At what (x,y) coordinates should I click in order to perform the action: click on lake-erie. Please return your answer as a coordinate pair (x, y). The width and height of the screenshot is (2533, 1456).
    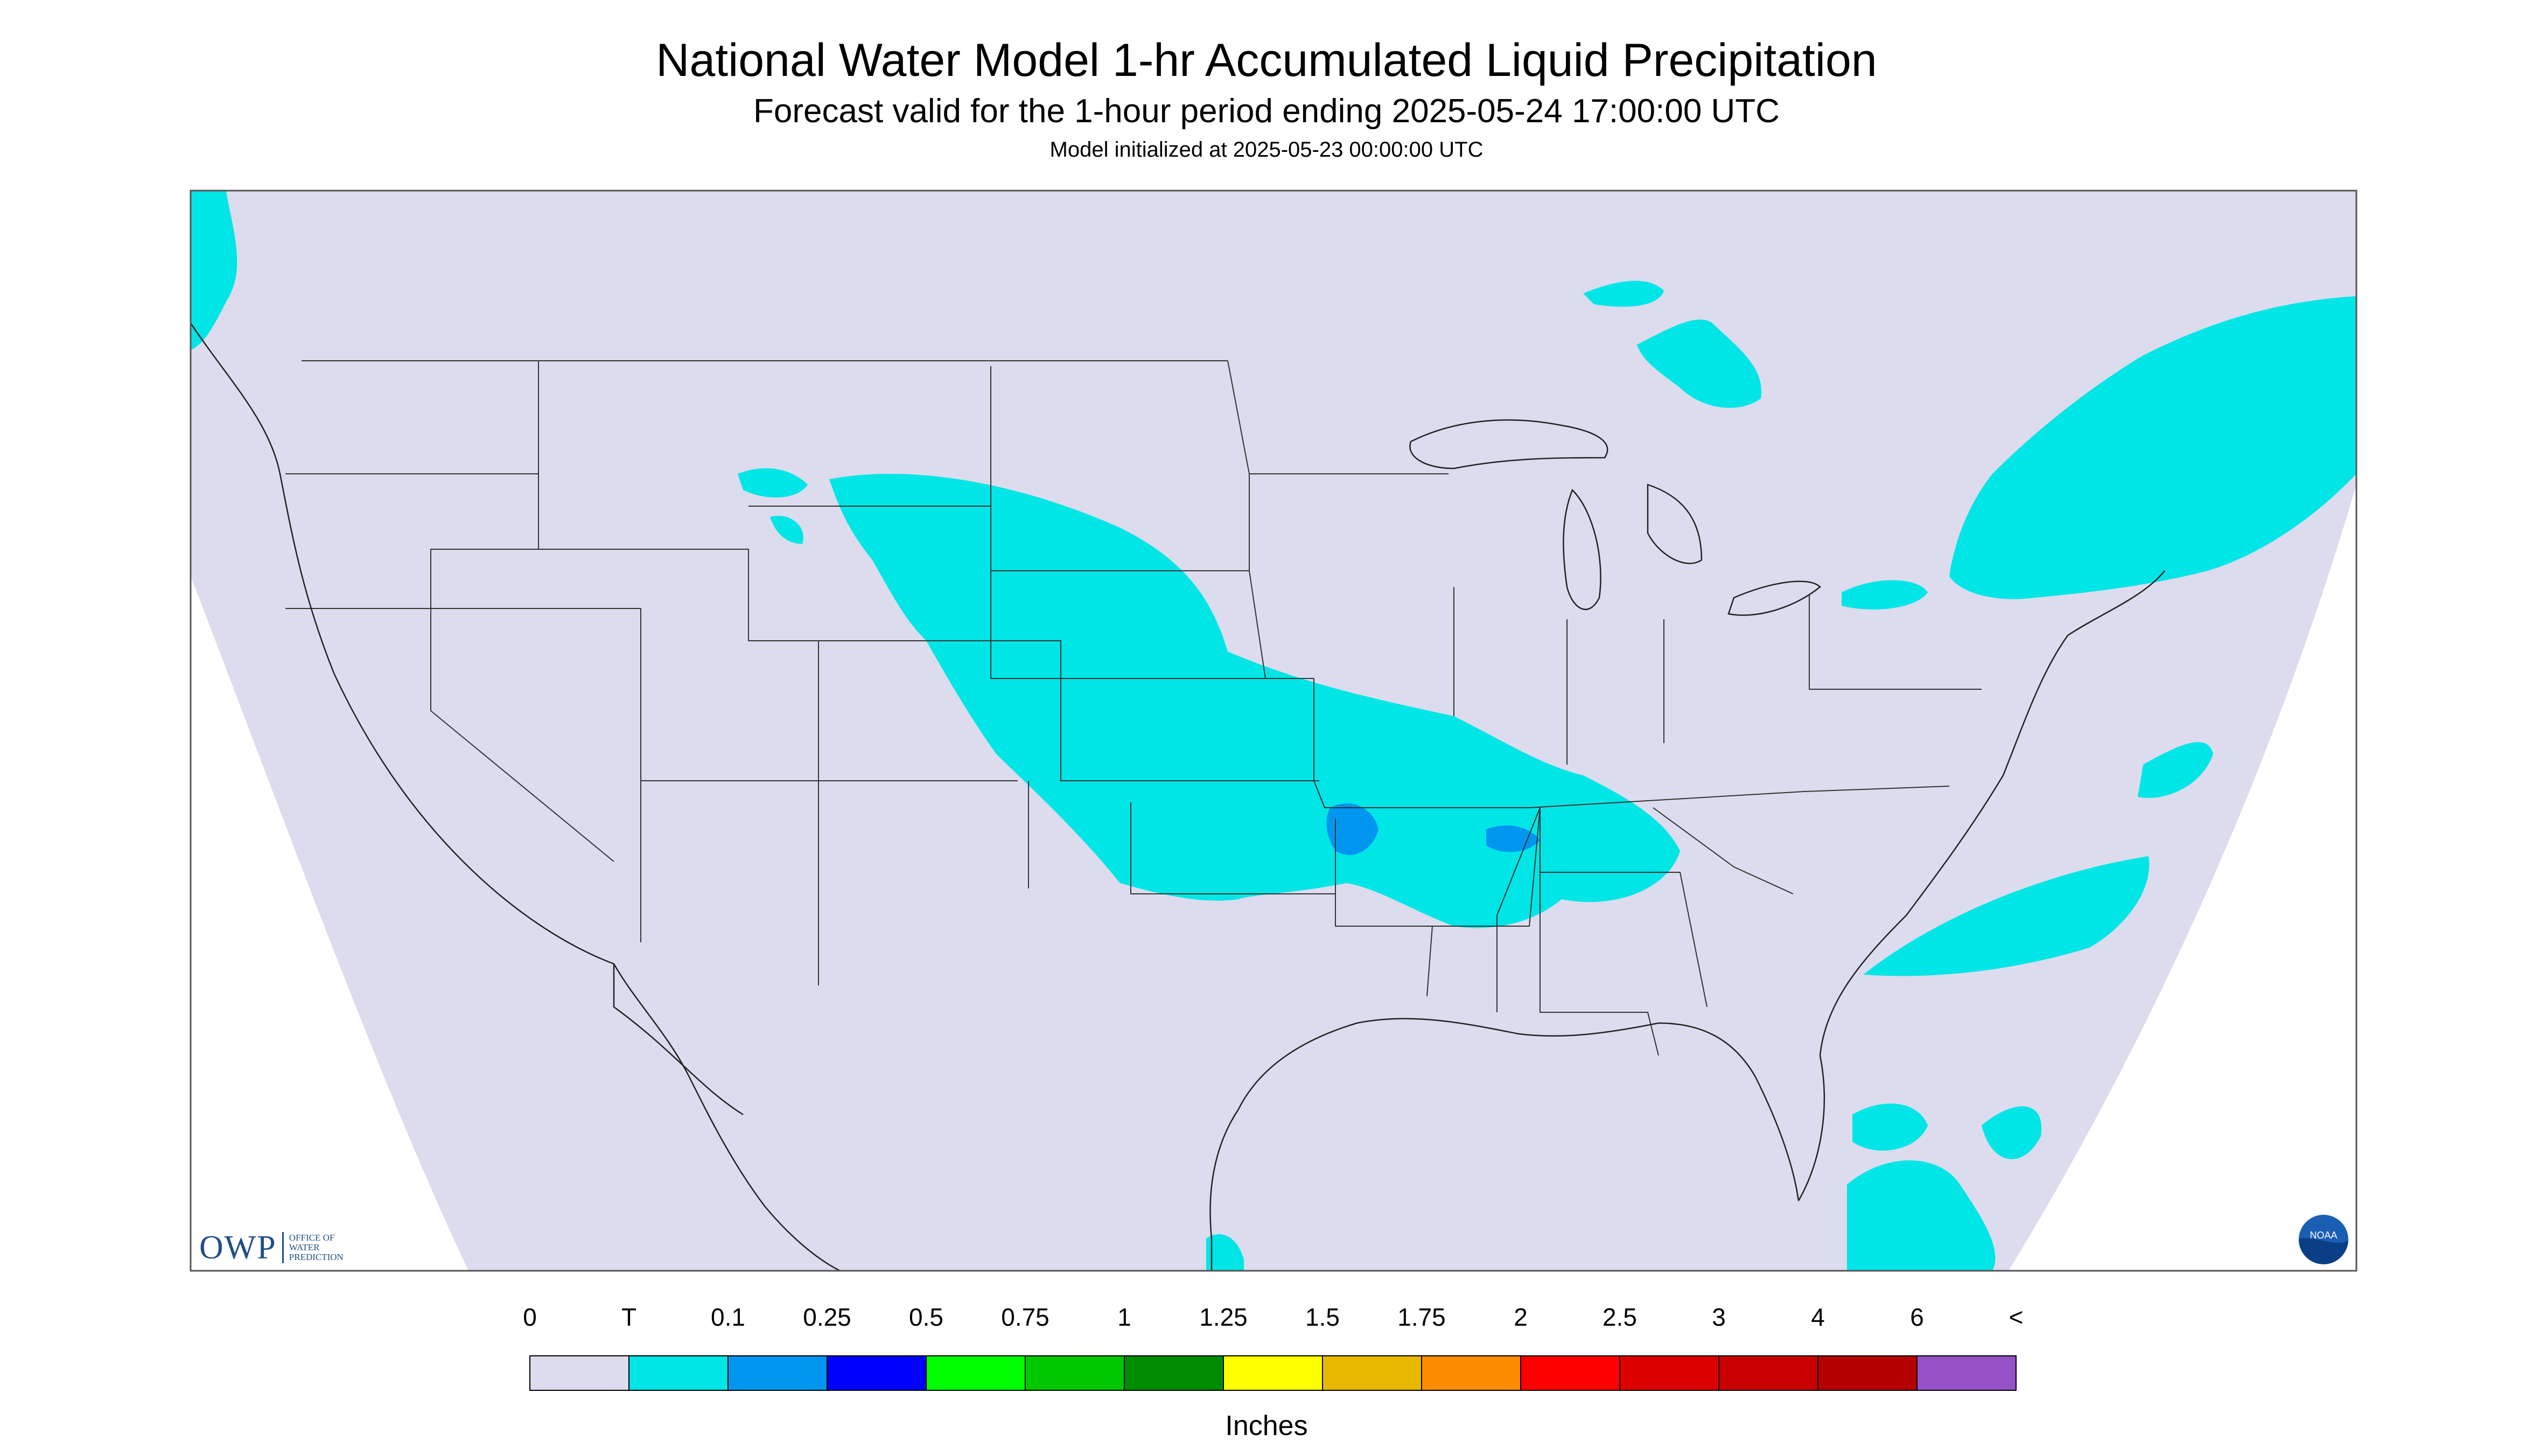
    Looking at the image, I should click on (1774, 598).